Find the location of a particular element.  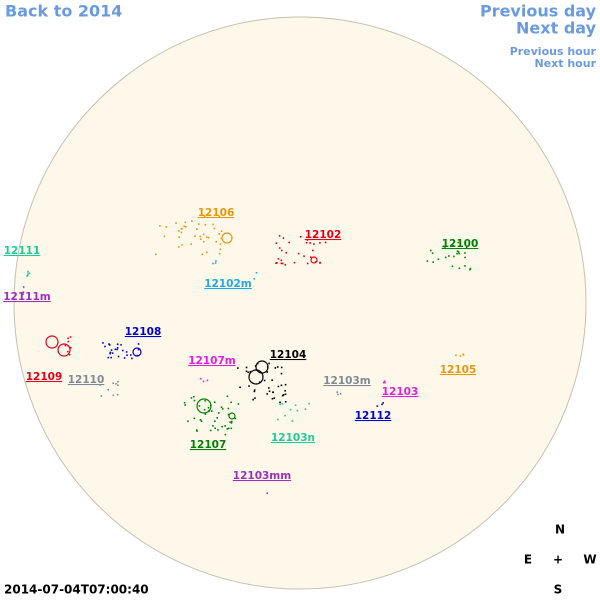

region-label: 12110 is located at coordinates (86, 380).